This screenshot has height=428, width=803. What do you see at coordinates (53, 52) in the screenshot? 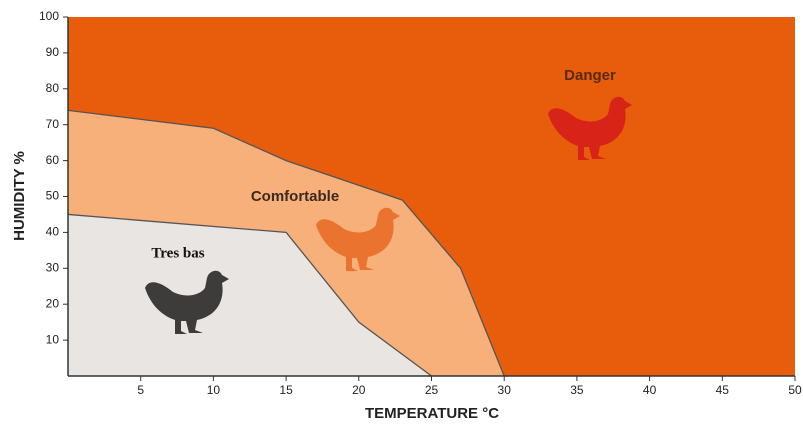
I see `y-tick-label: 90` at bounding box center [53, 52].